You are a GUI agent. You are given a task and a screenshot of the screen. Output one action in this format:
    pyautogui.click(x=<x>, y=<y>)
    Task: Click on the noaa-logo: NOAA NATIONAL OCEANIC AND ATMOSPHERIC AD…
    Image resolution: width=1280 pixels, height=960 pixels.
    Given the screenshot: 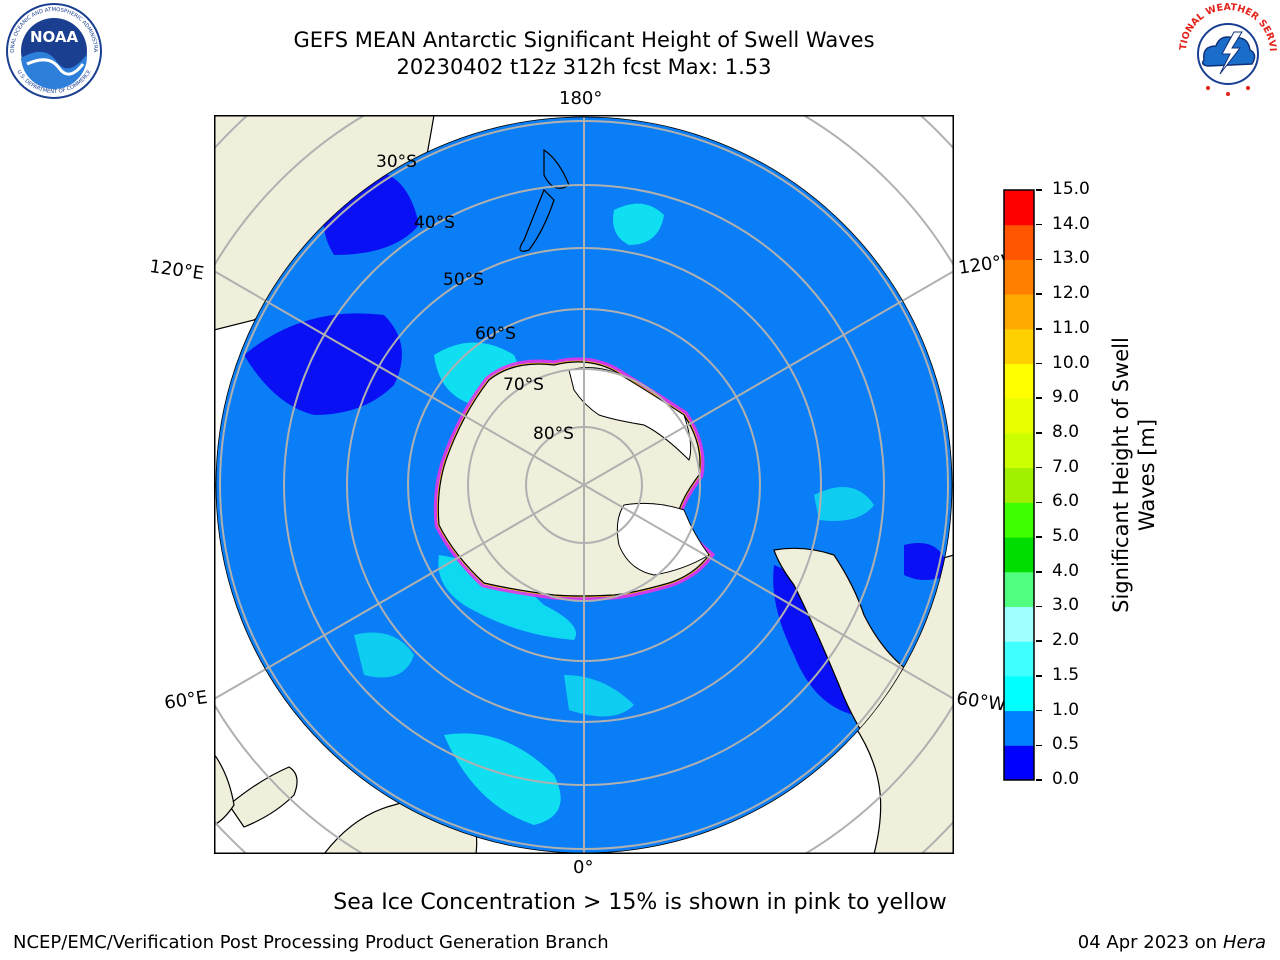 What is the action you would take?
    pyautogui.click(x=53, y=50)
    